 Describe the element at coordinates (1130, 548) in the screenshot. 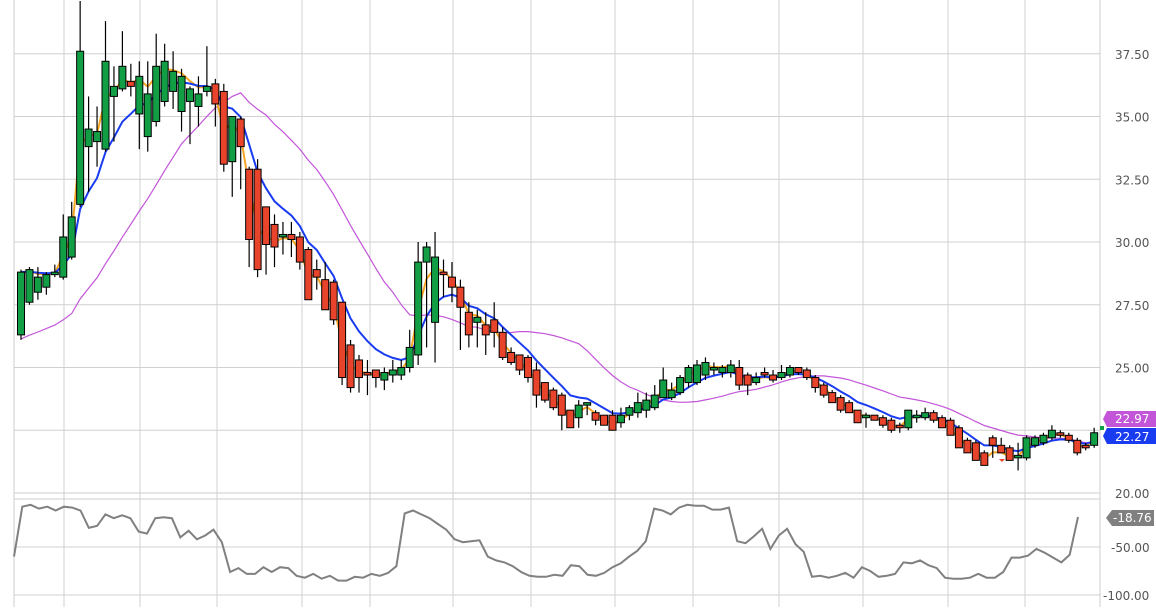

I see `oscillator-tick-label: -50.00` at that location.